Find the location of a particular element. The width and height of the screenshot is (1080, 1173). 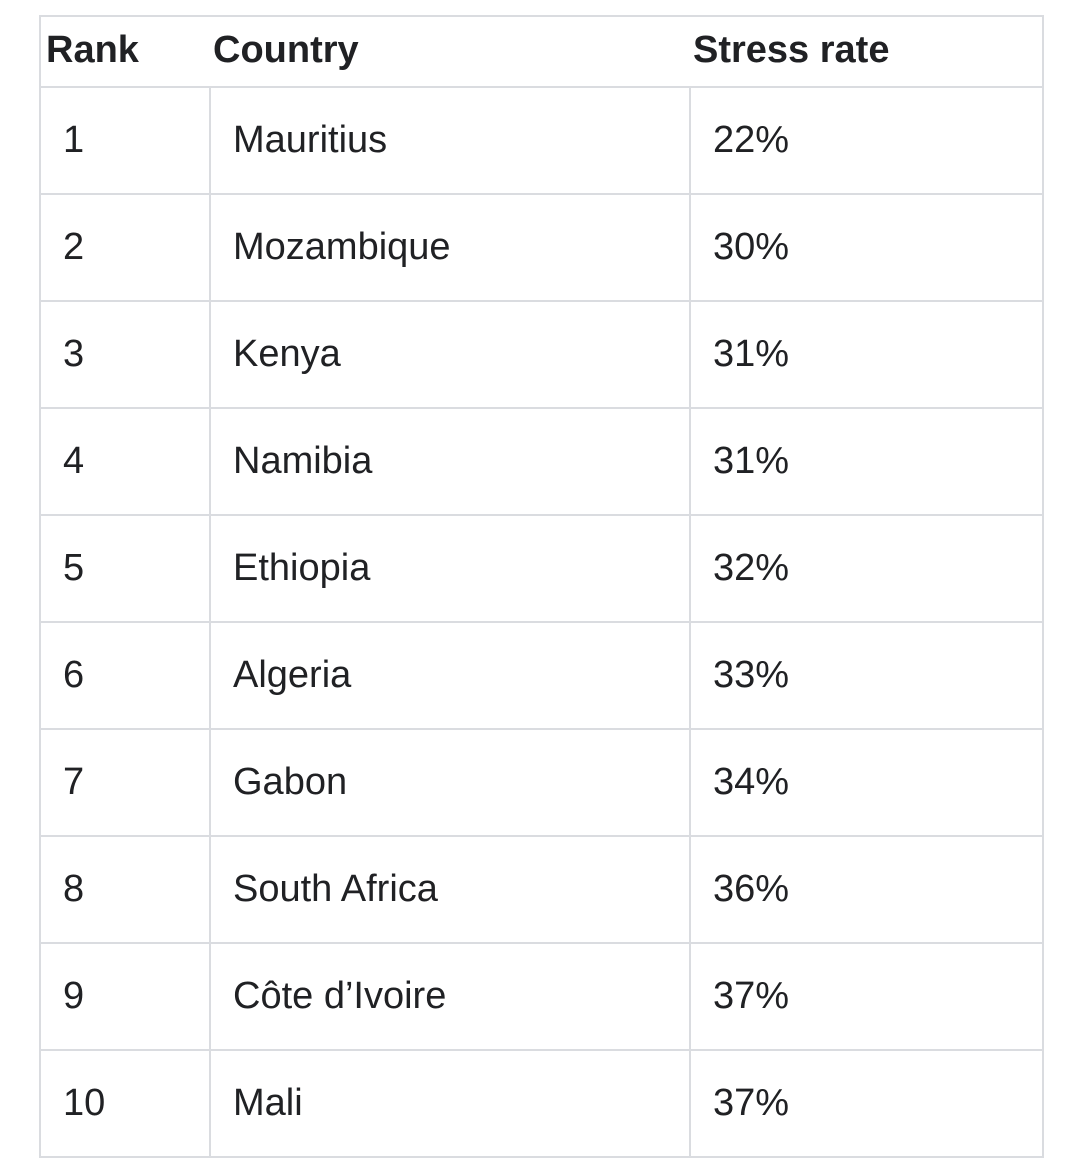

table-row: 7 Gabon 34% is located at coordinates (541, 782).